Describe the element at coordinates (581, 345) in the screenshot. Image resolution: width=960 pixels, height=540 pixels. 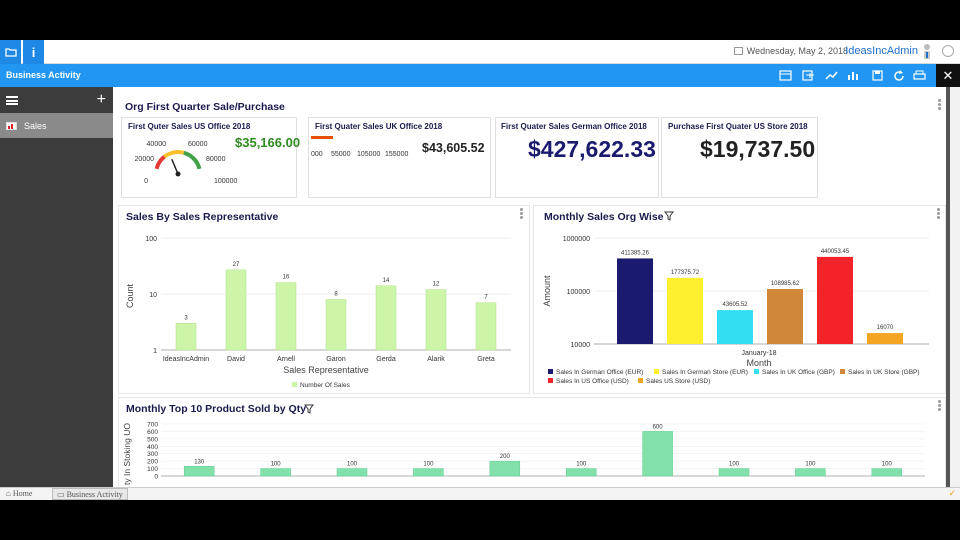
I see `y-tick-label: 10000` at that location.